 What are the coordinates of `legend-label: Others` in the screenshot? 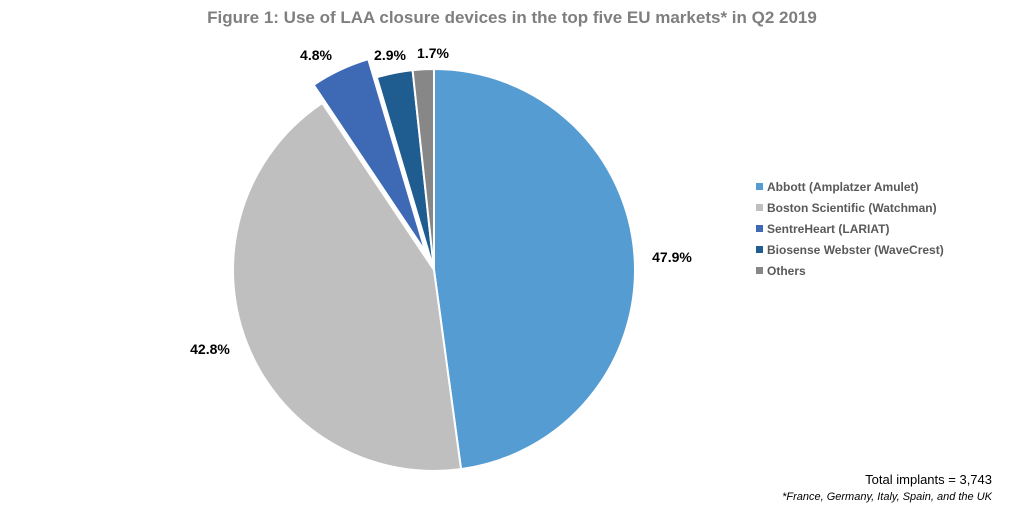 It's located at (786, 270).